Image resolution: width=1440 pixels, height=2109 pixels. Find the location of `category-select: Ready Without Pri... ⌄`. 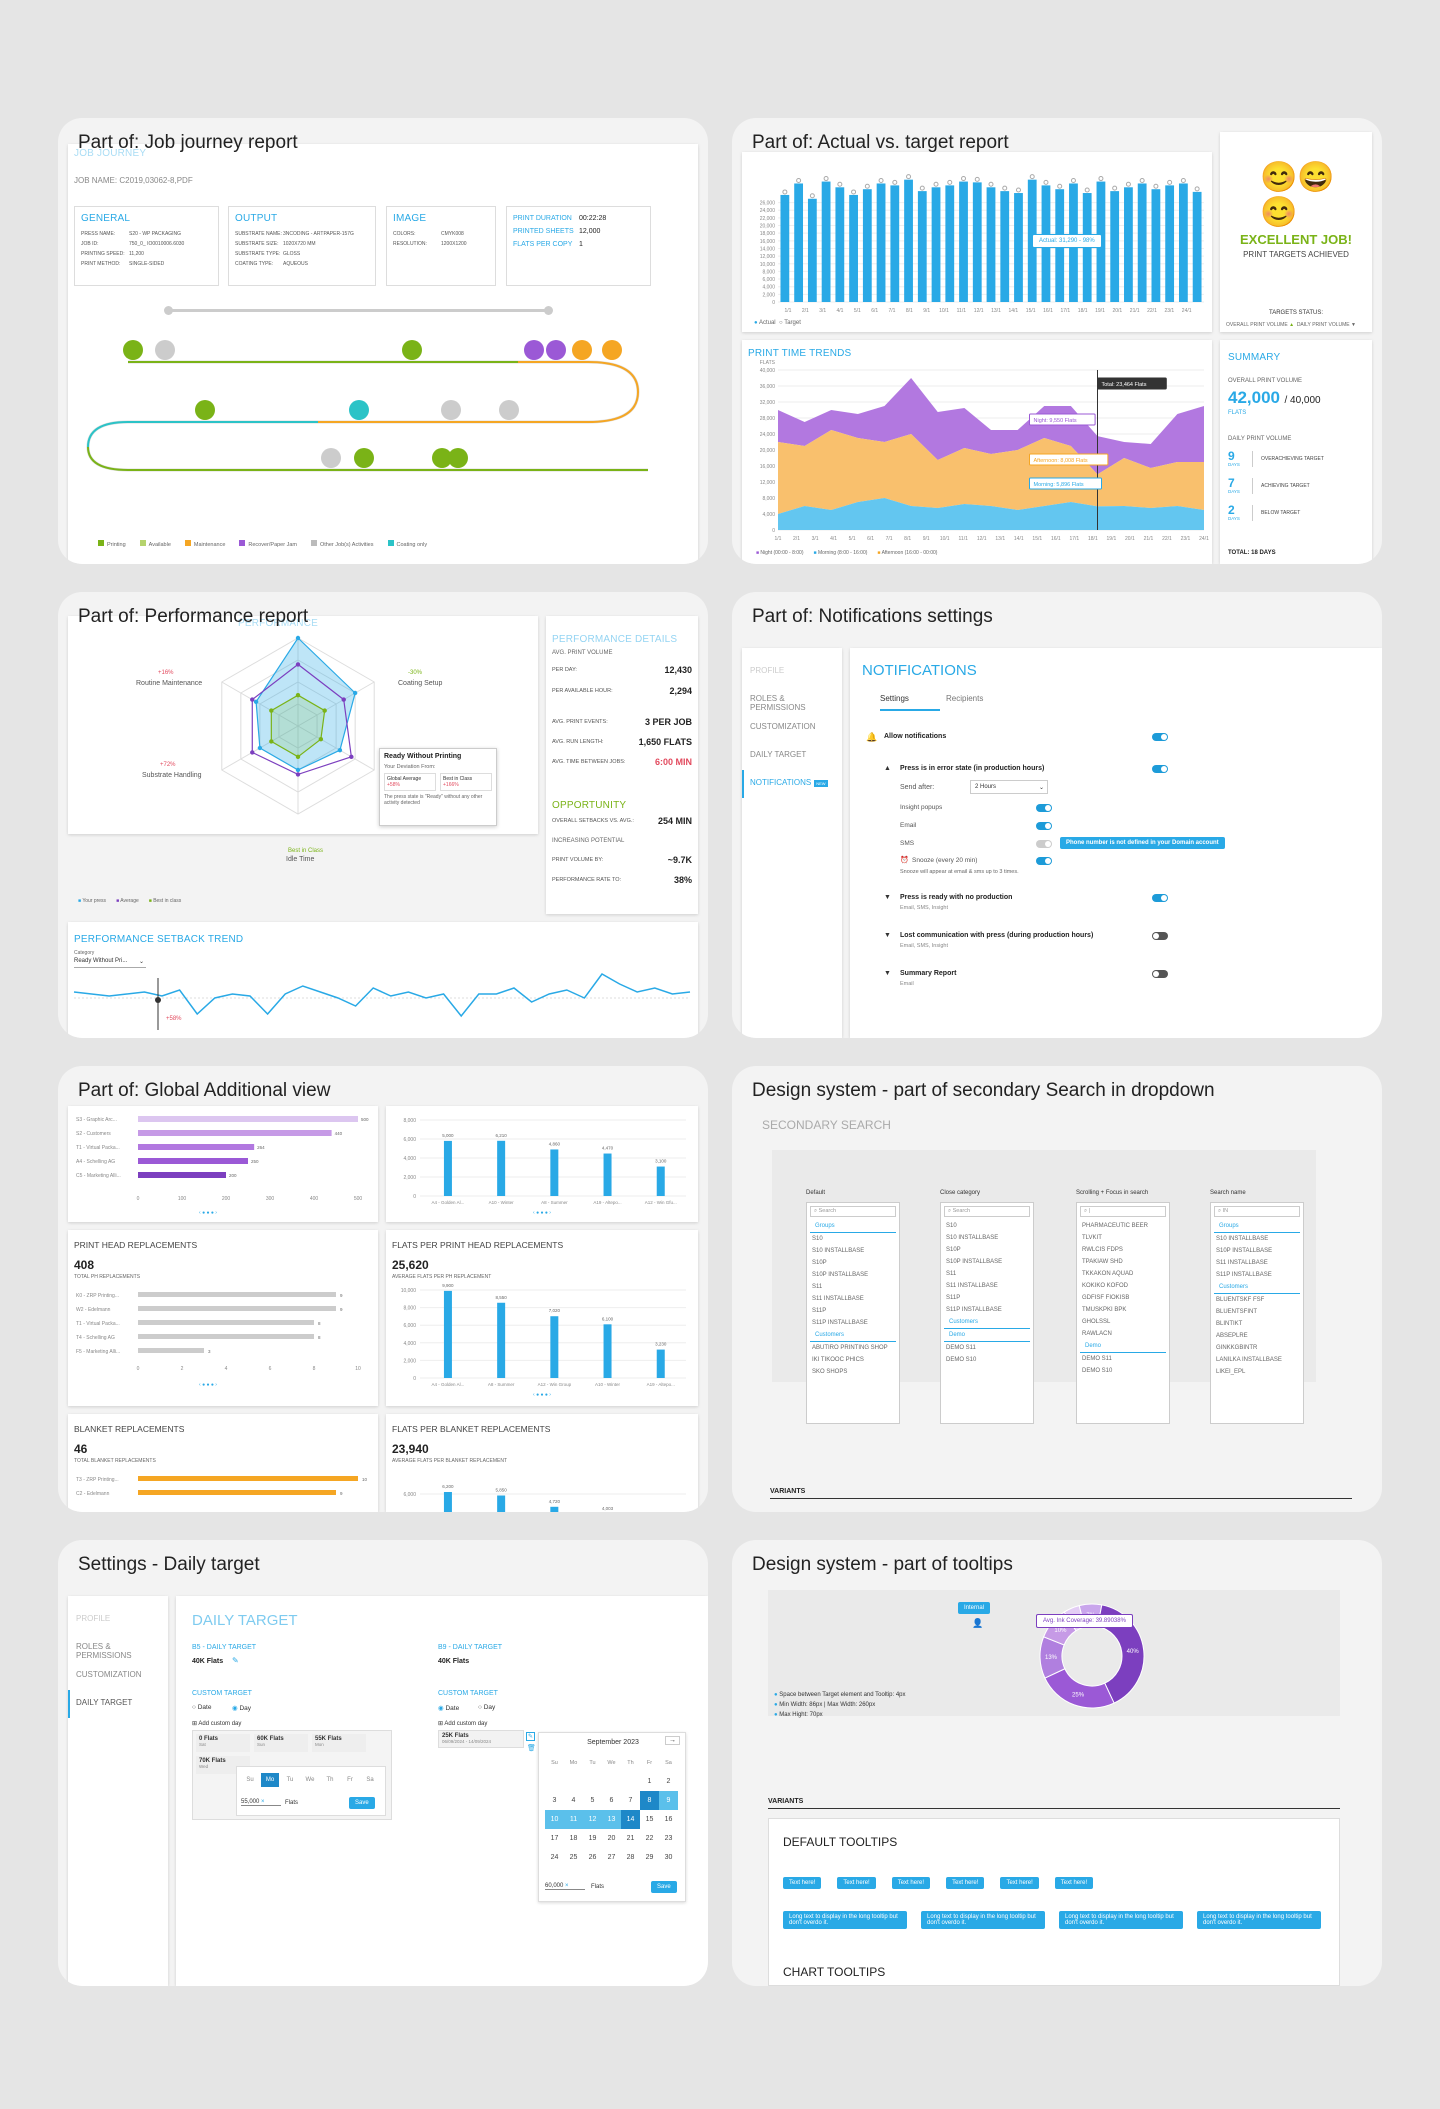

category-select: Ready Without Pri... ⌄ is located at coordinates (110, 962).